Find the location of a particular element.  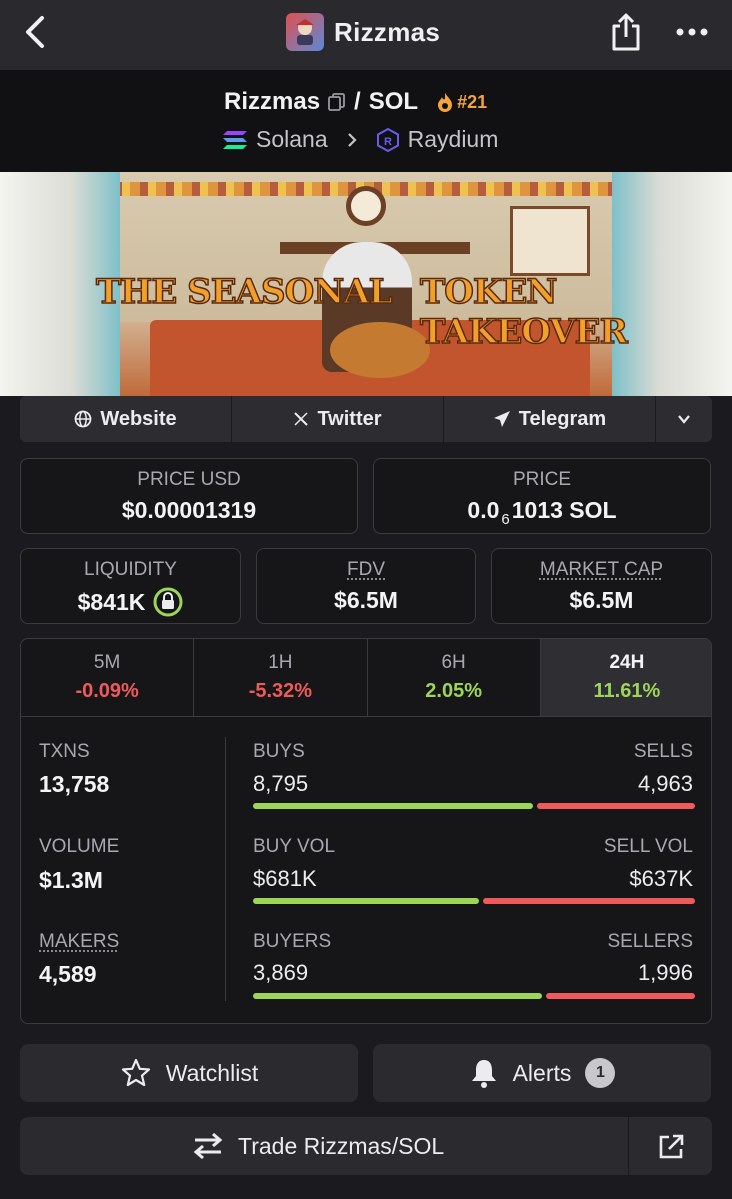

alerts-label: Alerts is located at coordinates (542, 1072).